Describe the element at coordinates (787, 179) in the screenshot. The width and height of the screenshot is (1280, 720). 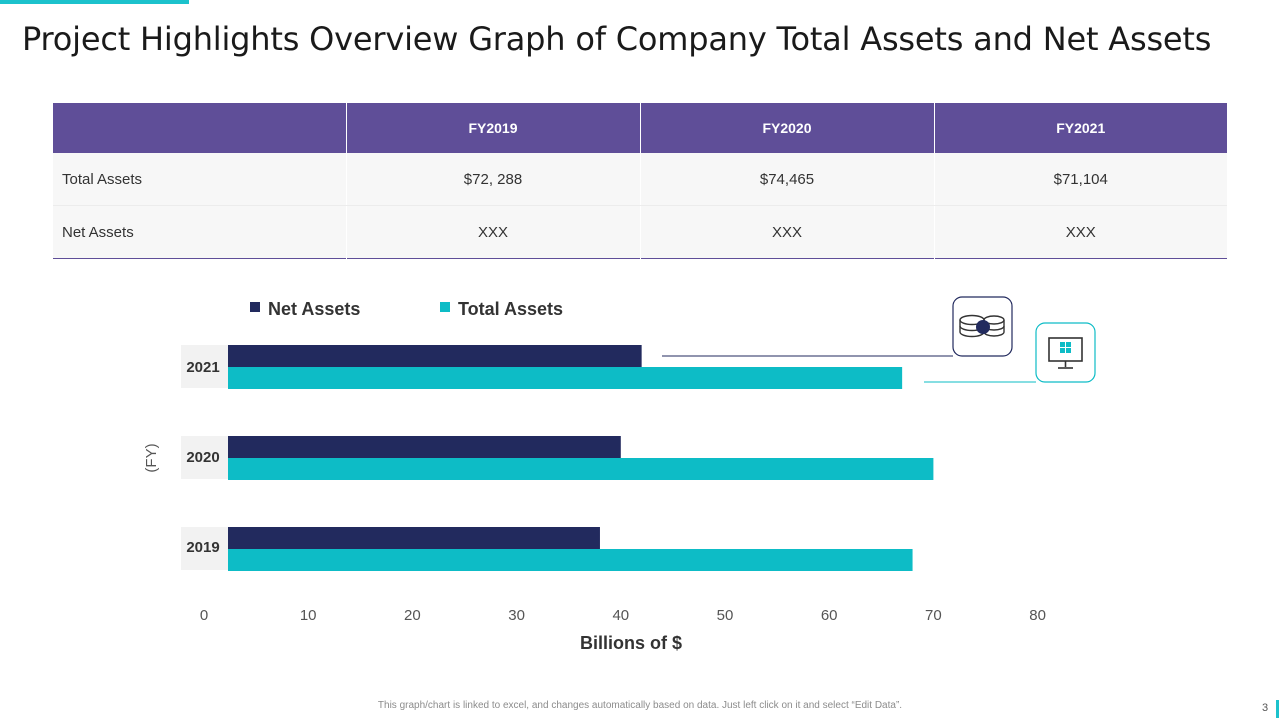
I see `table-cell: $74,465` at that location.